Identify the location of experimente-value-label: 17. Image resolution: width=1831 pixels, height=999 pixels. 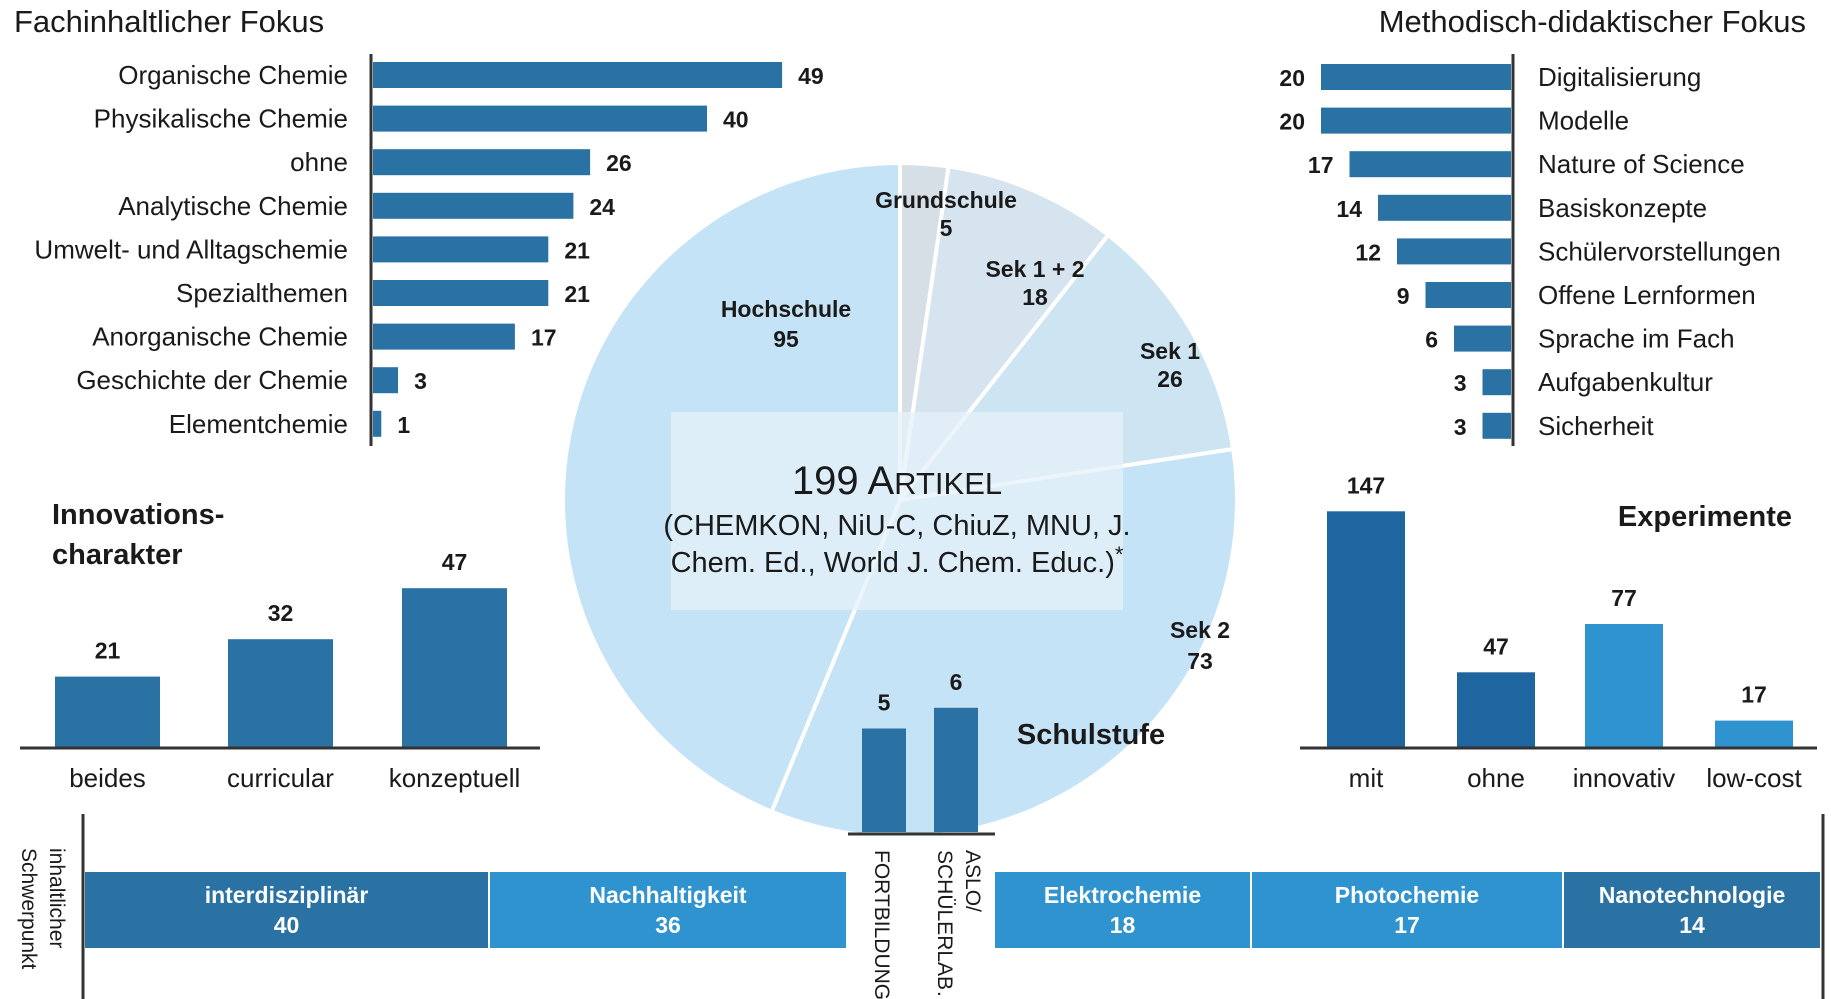
(1754, 695).